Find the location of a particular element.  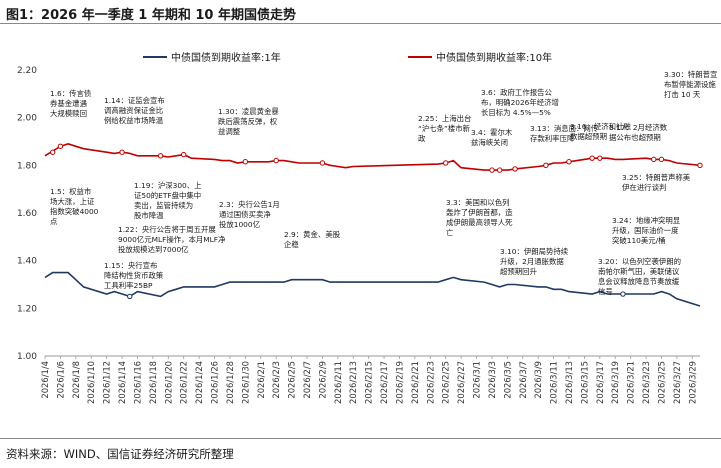

x-tick-label: 2026/2/9 is located at coordinates (322, 380).